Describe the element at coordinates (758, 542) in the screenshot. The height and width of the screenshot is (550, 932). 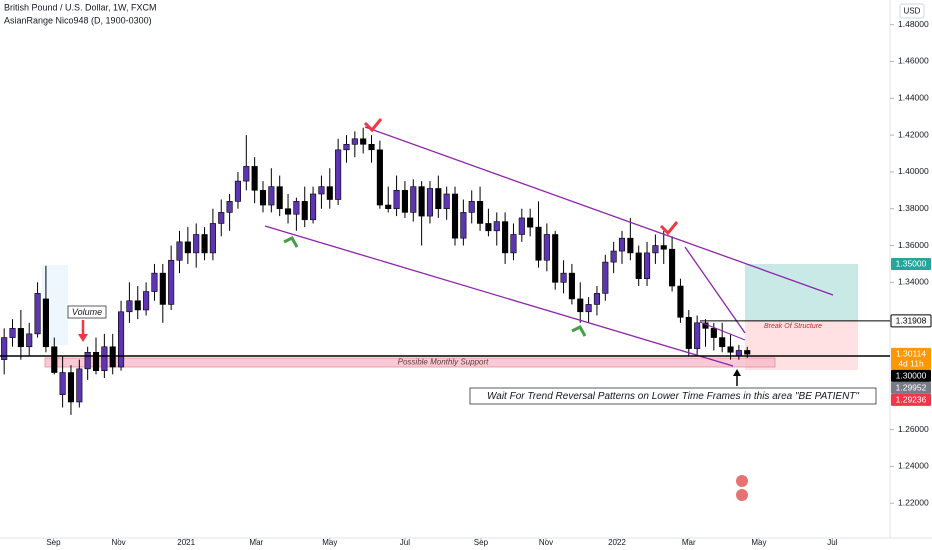
I see `x-tick-label: May` at that location.